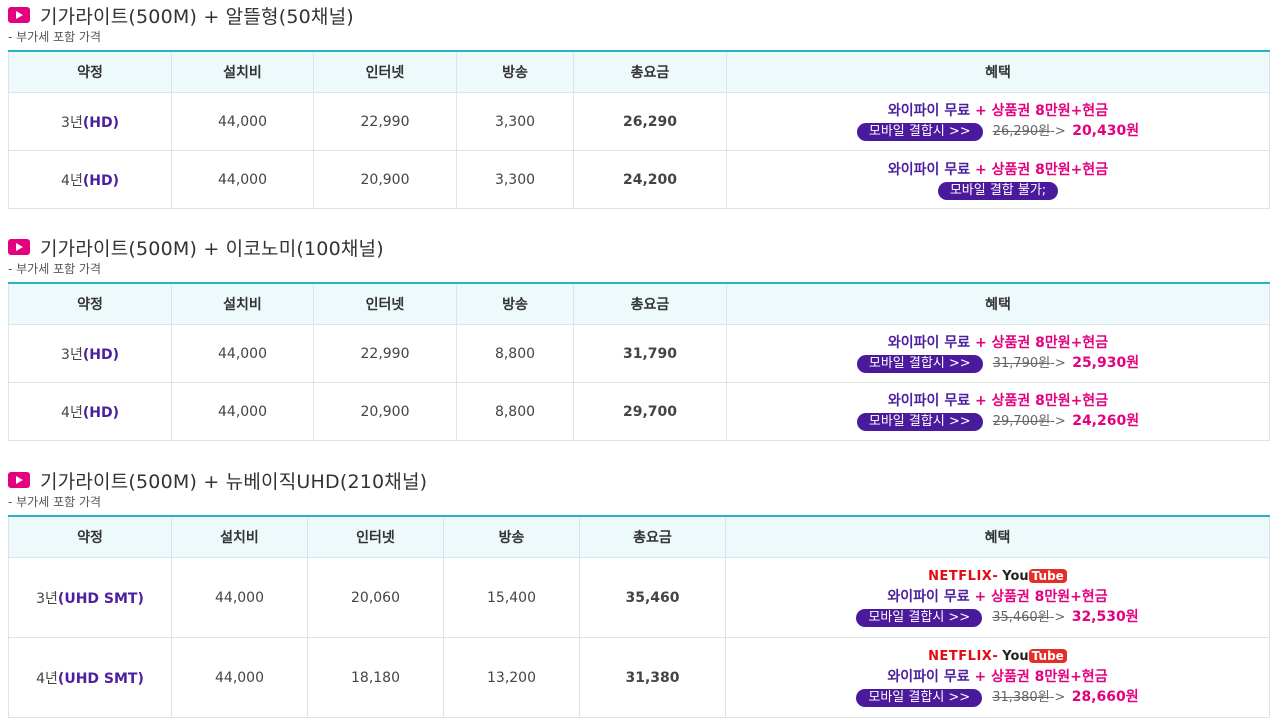 The image size is (1280, 720). I want to click on ott-logos: NETFLIX- You Tube, so click(997, 657).